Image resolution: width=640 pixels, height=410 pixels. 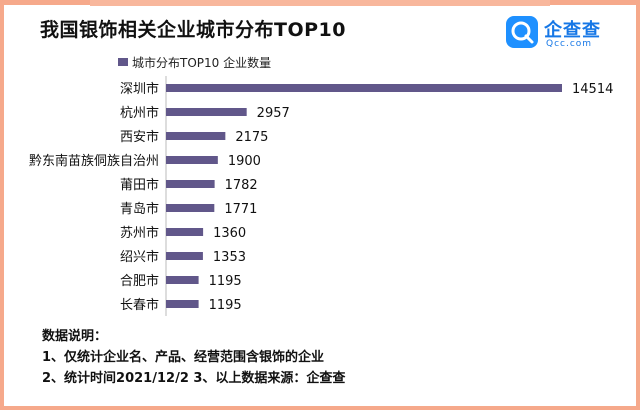 I want to click on data-label: 1353, so click(x=229, y=257).